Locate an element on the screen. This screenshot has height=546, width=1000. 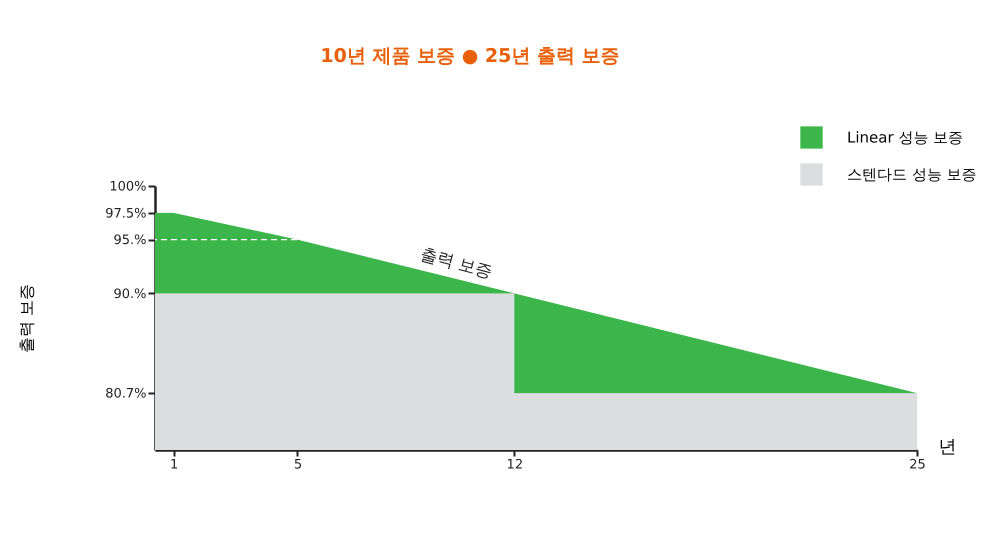
x-tick-label: 1 is located at coordinates (174, 465).